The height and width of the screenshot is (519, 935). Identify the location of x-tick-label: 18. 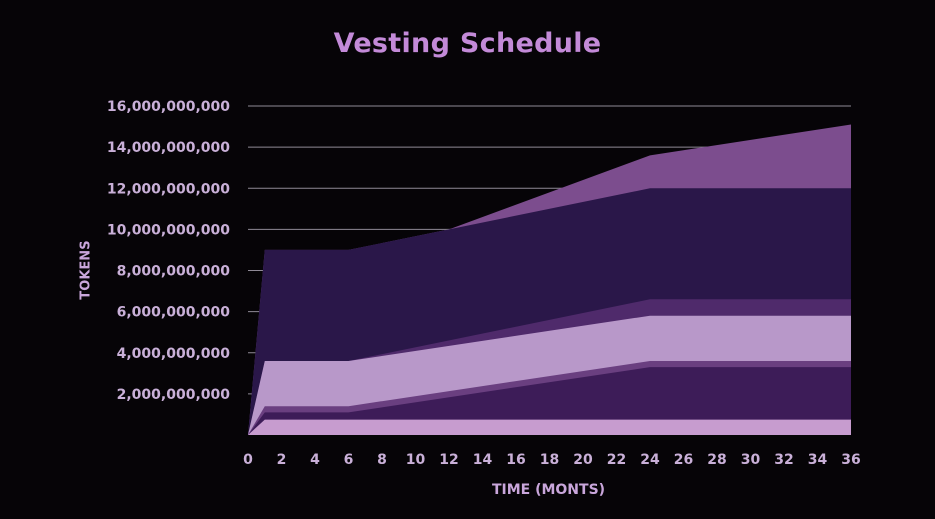
(549, 460).